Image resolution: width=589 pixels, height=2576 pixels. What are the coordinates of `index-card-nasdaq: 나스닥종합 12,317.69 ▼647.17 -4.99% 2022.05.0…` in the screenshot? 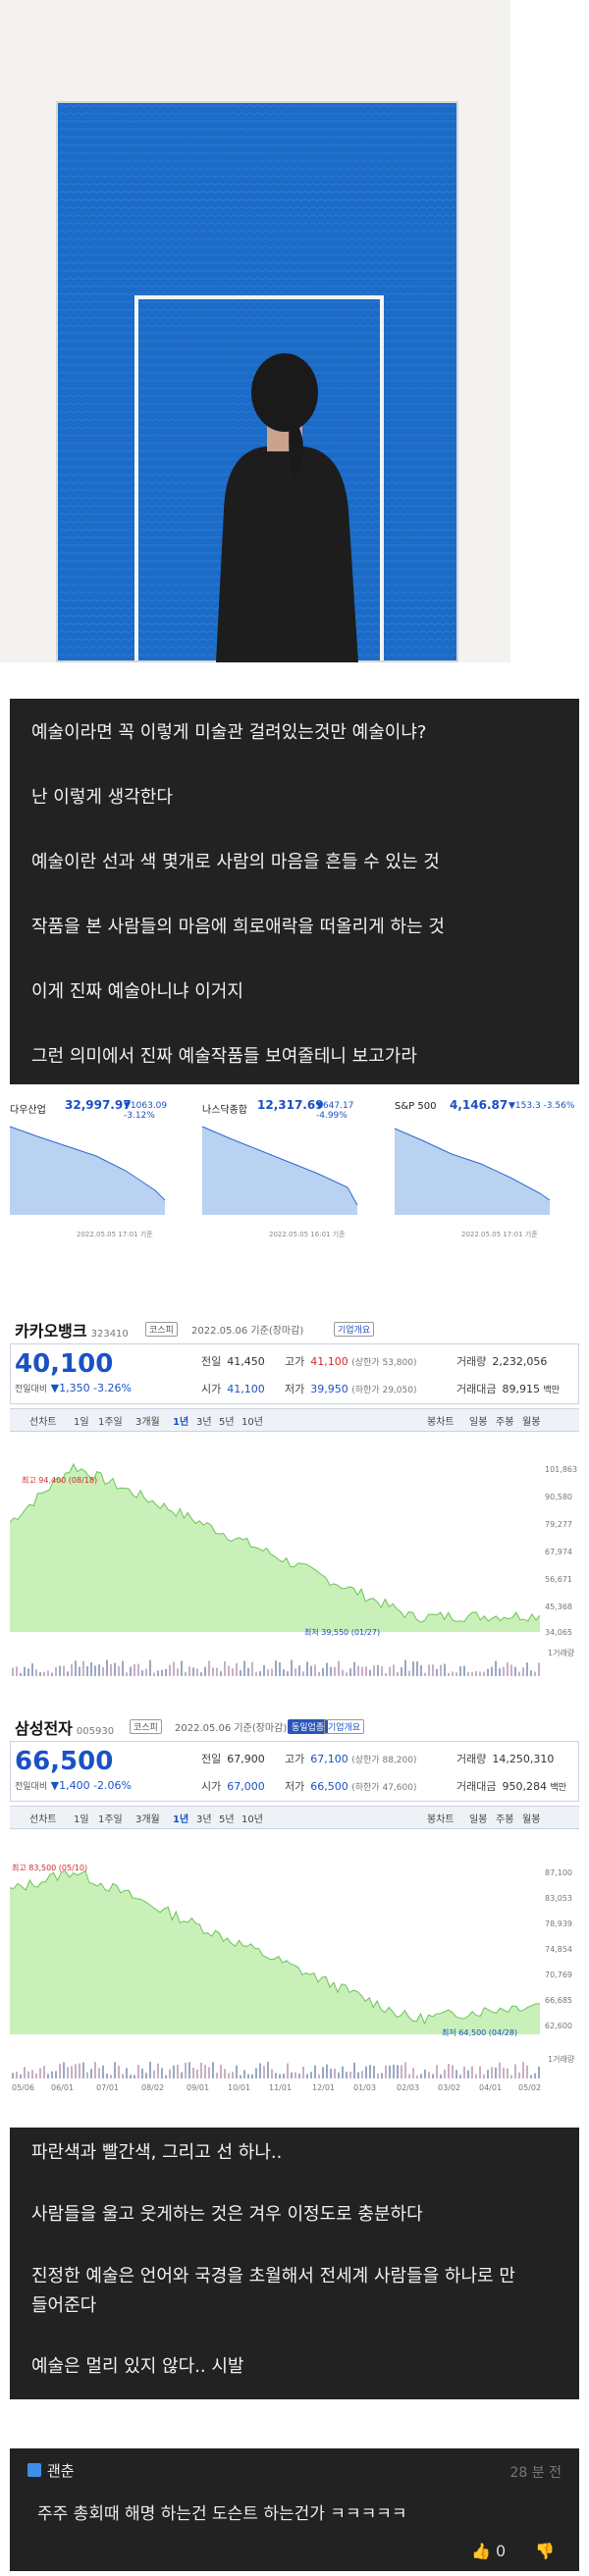 It's located at (293, 1183).